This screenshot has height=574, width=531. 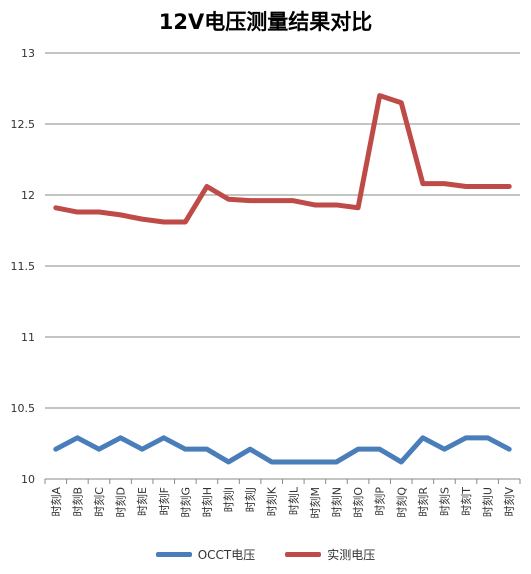 I want to click on chart-title: 12V电压测量结果对比, so click(x=265, y=22).